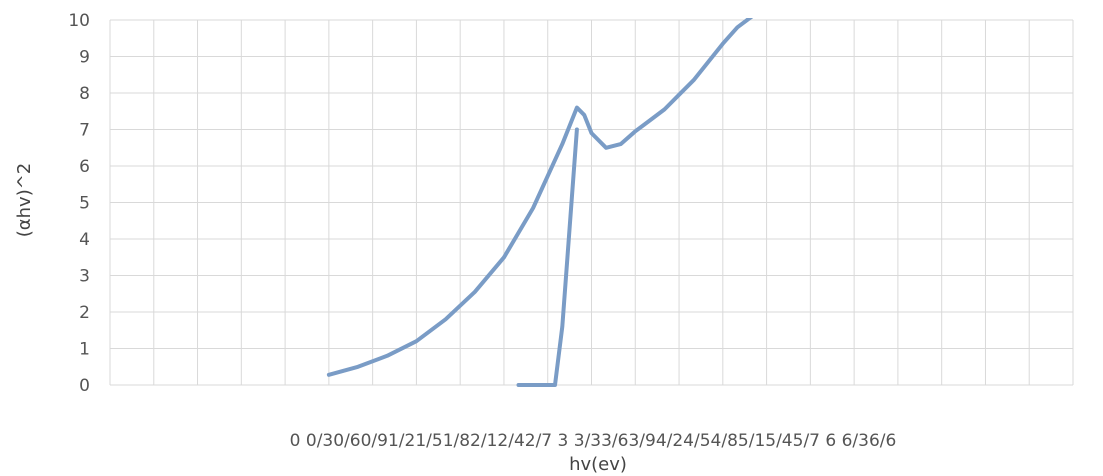  What do you see at coordinates (24, 200) in the screenshot?
I see `y-axis-title: (αhv)^2` at bounding box center [24, 200].